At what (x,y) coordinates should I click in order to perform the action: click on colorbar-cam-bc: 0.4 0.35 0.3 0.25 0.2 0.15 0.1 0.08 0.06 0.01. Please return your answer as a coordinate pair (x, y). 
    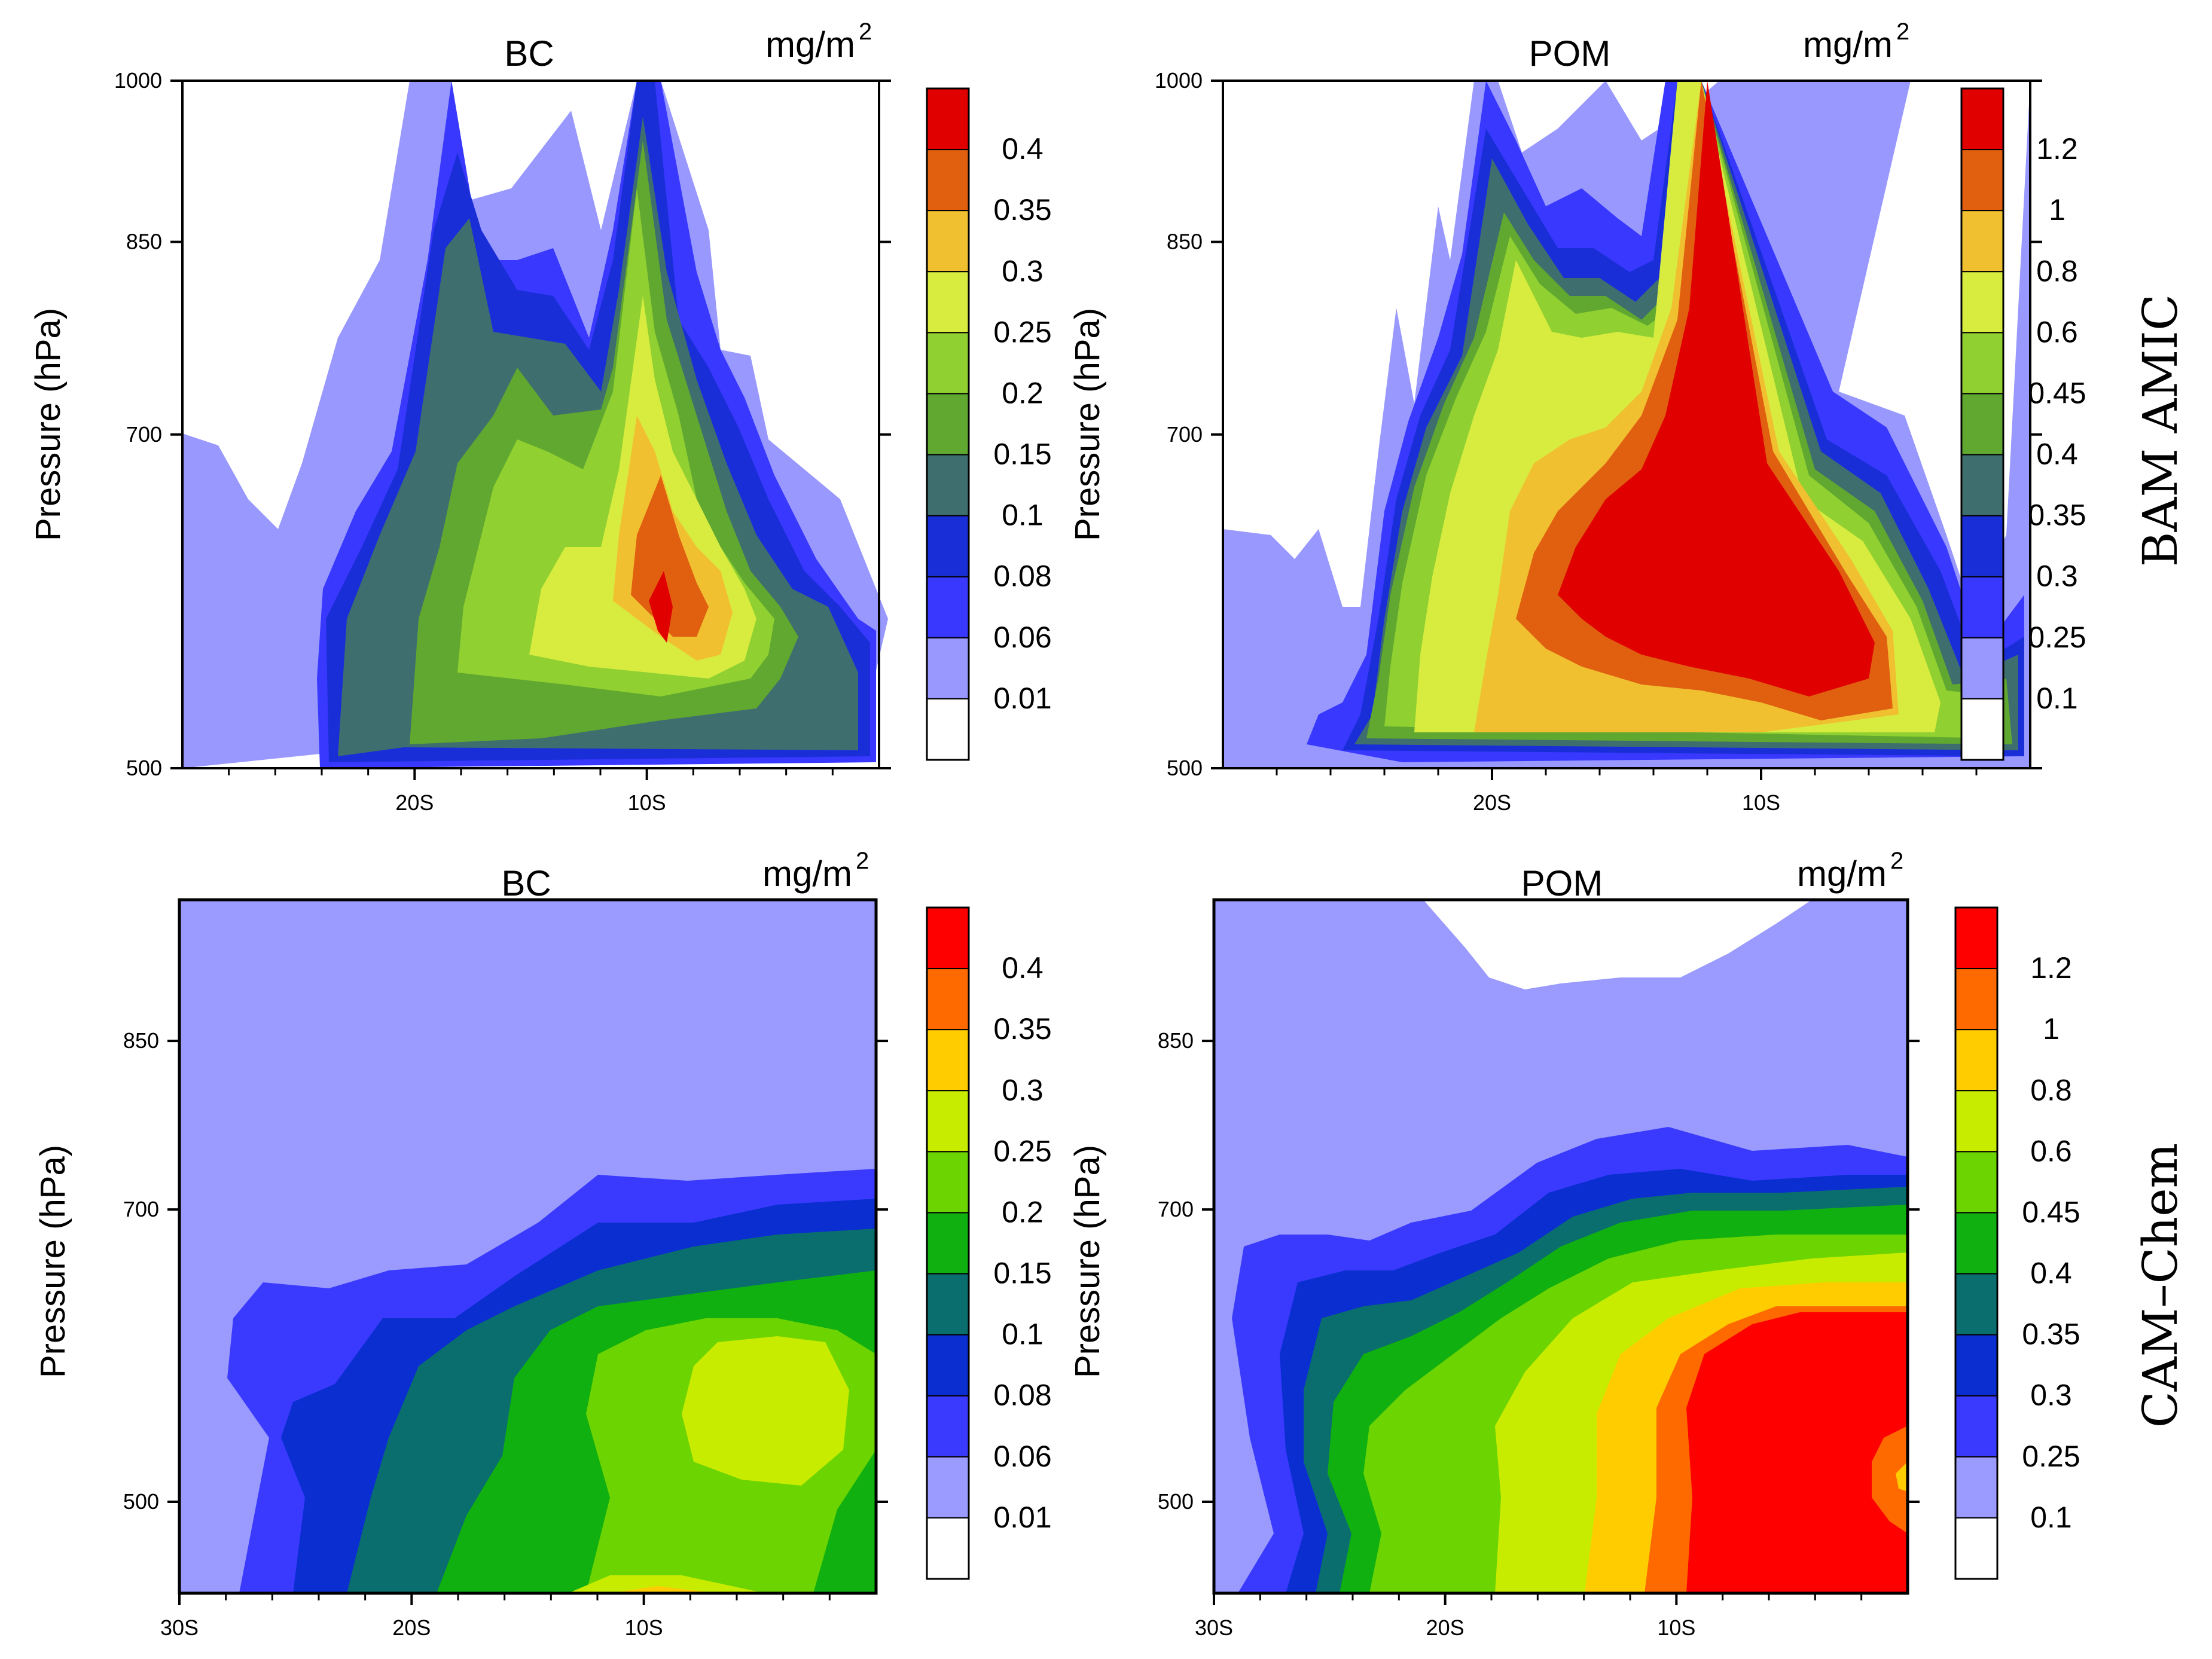
    Looking at the image, I should click on (989, 1243).